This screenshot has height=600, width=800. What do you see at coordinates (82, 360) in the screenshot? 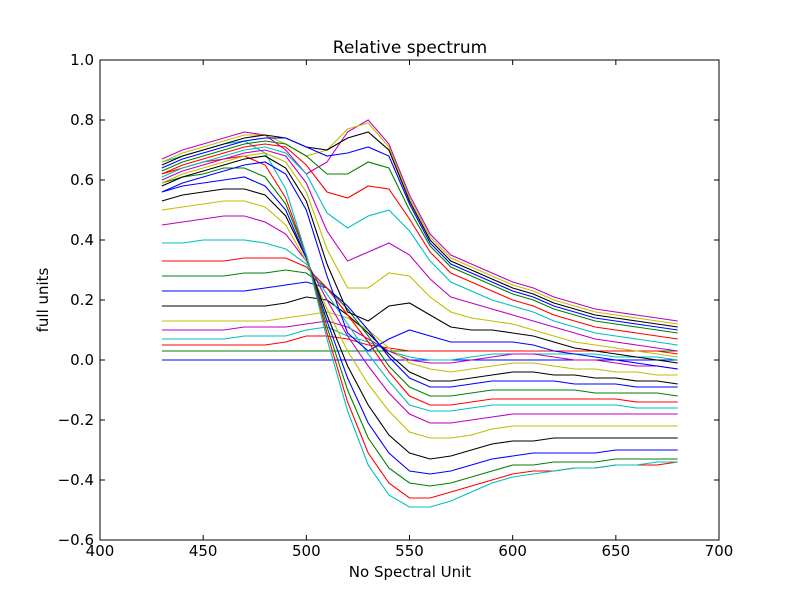
I see `y-tick-label: 0.0` at bounding box center [82, 360].